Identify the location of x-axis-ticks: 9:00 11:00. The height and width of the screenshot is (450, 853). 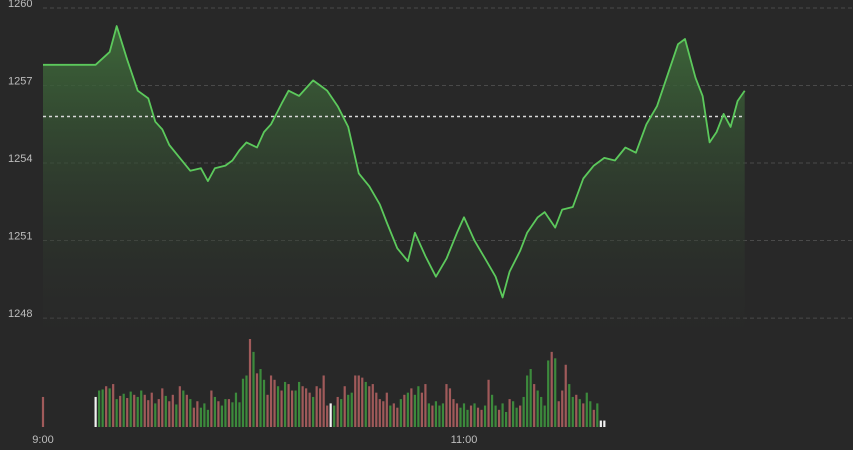
(254, 440).